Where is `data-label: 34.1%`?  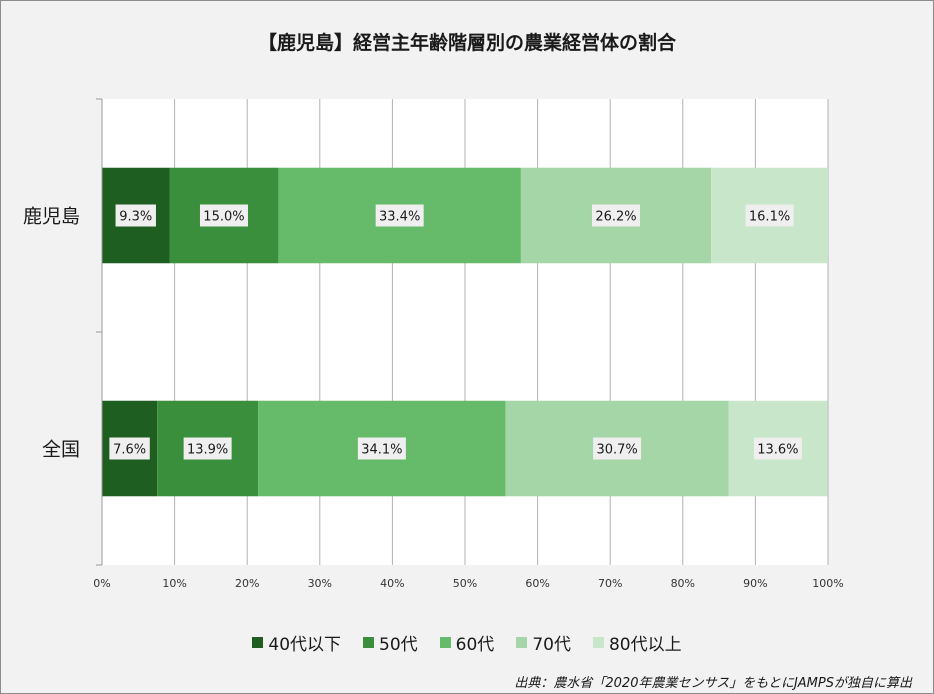
data-label: 34.1% is located at coordinates (381, 450).